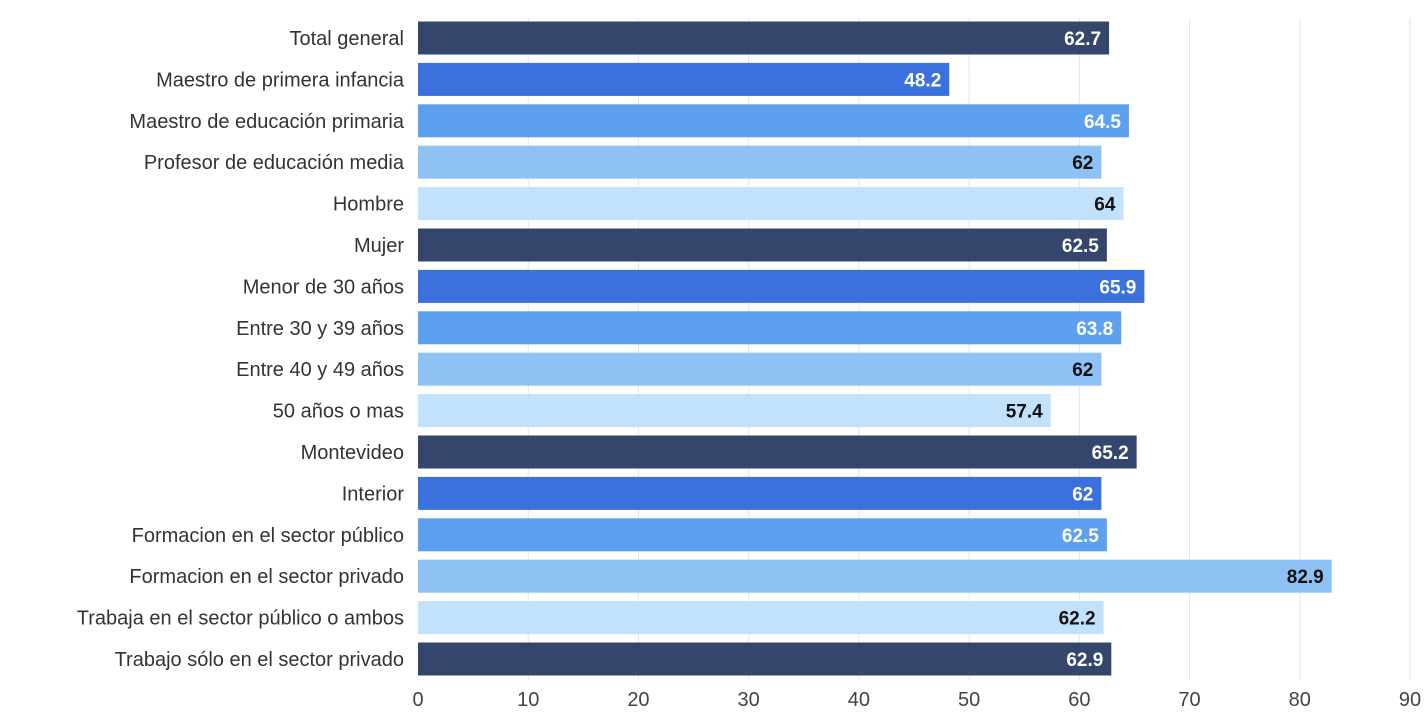 This screenshot has width=1426, height=715. Describe the element at coordinates (352, 453) in the screenshot. I see `category-label: Montevideo` at that location.